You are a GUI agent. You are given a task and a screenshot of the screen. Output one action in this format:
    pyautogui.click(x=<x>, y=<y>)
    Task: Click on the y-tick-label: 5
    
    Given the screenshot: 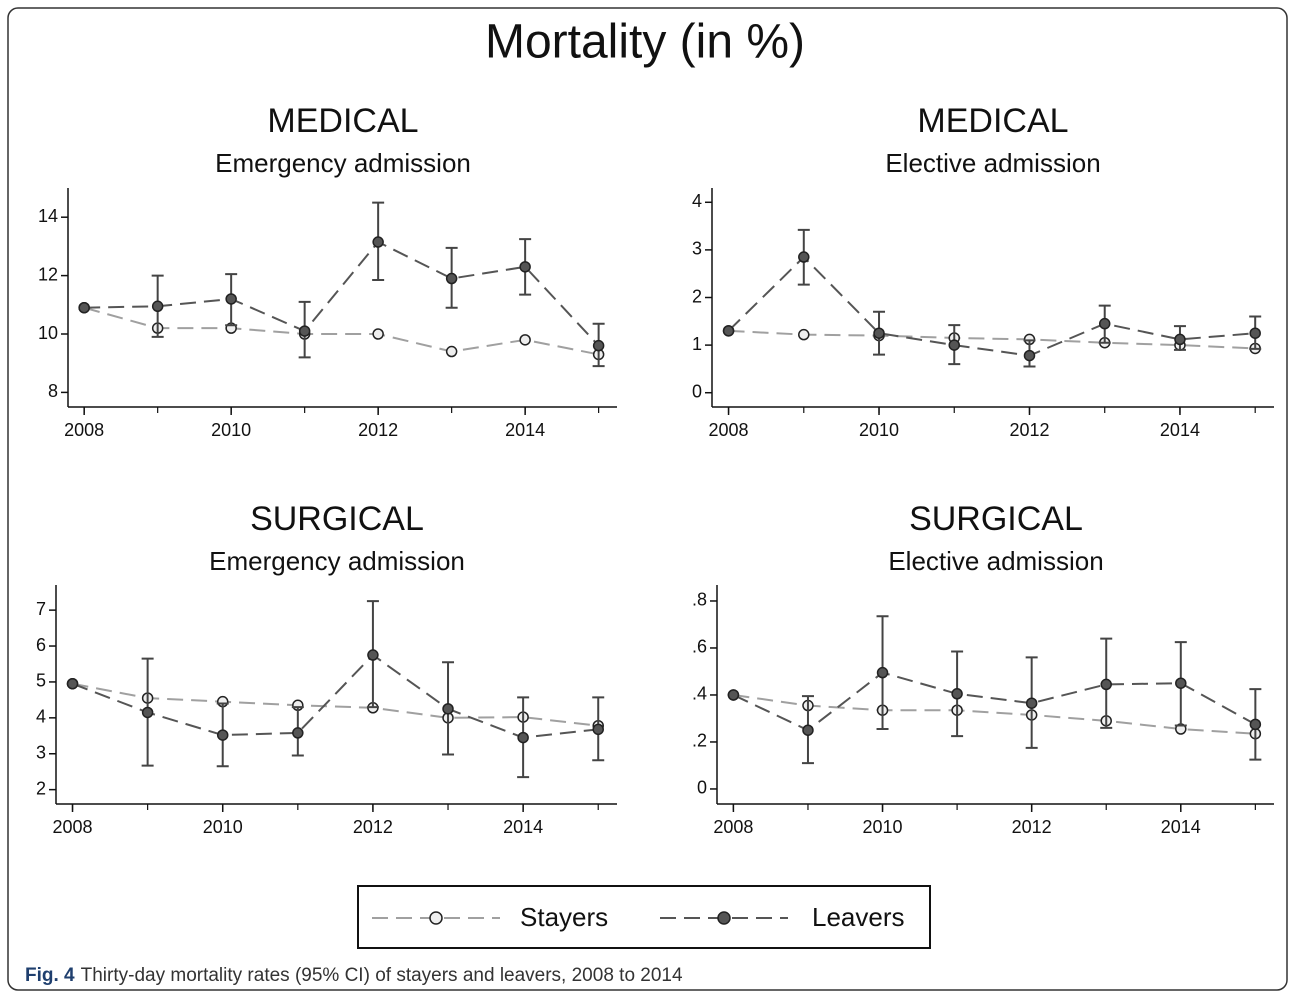 What is the action you would take?
    pyautogui.click(x=41, y=681)
    